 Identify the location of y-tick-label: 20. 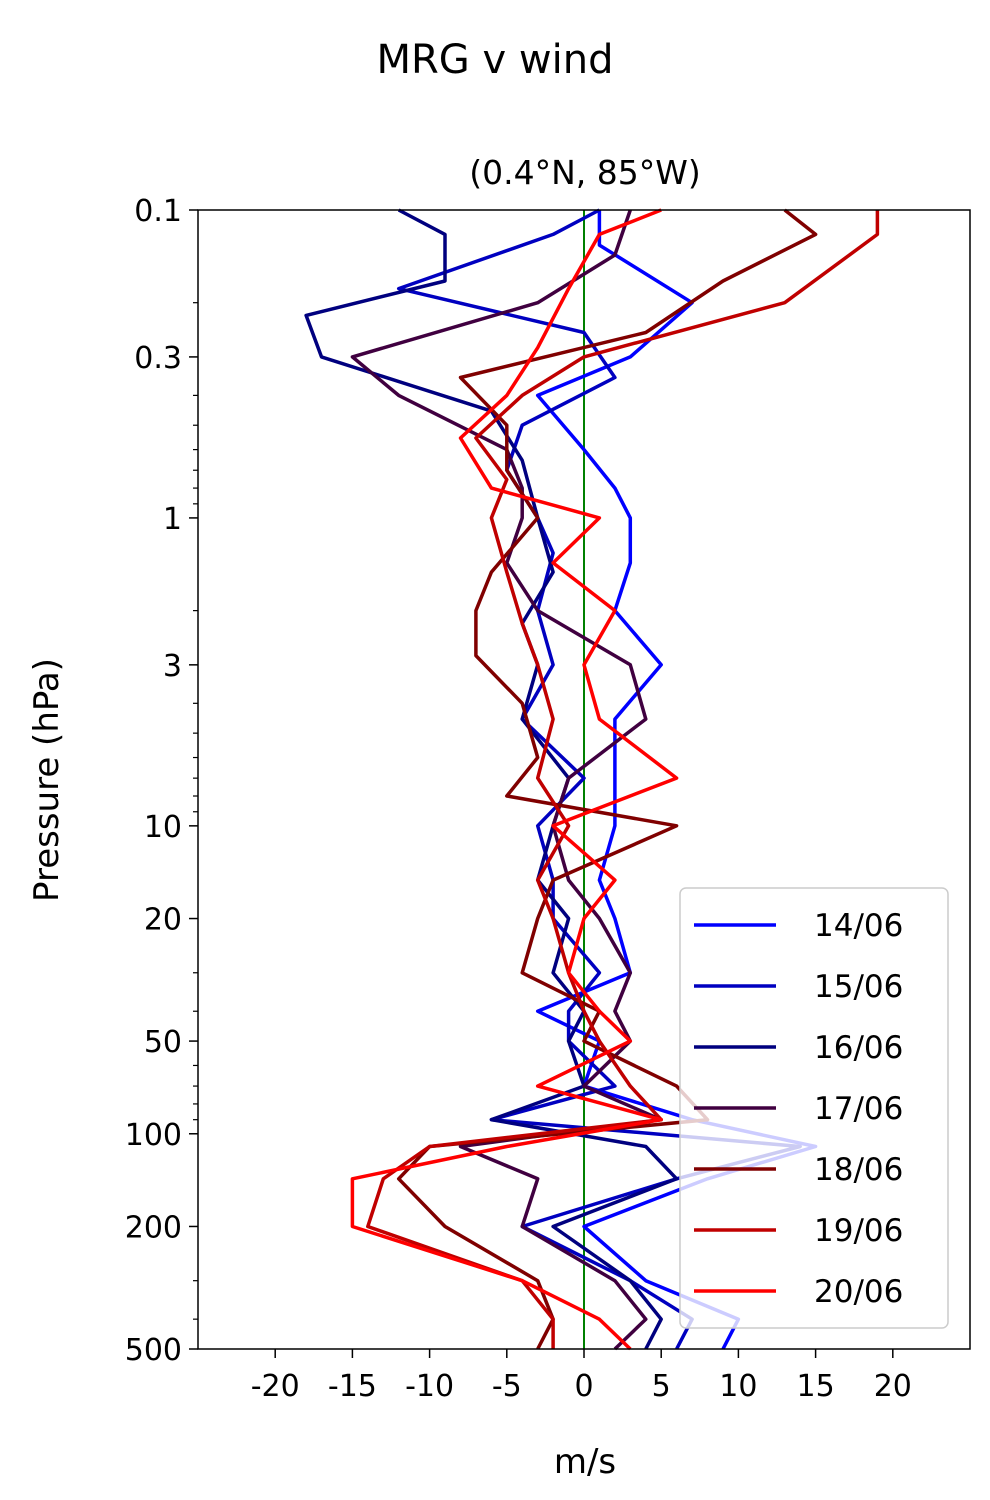
(163, 920).